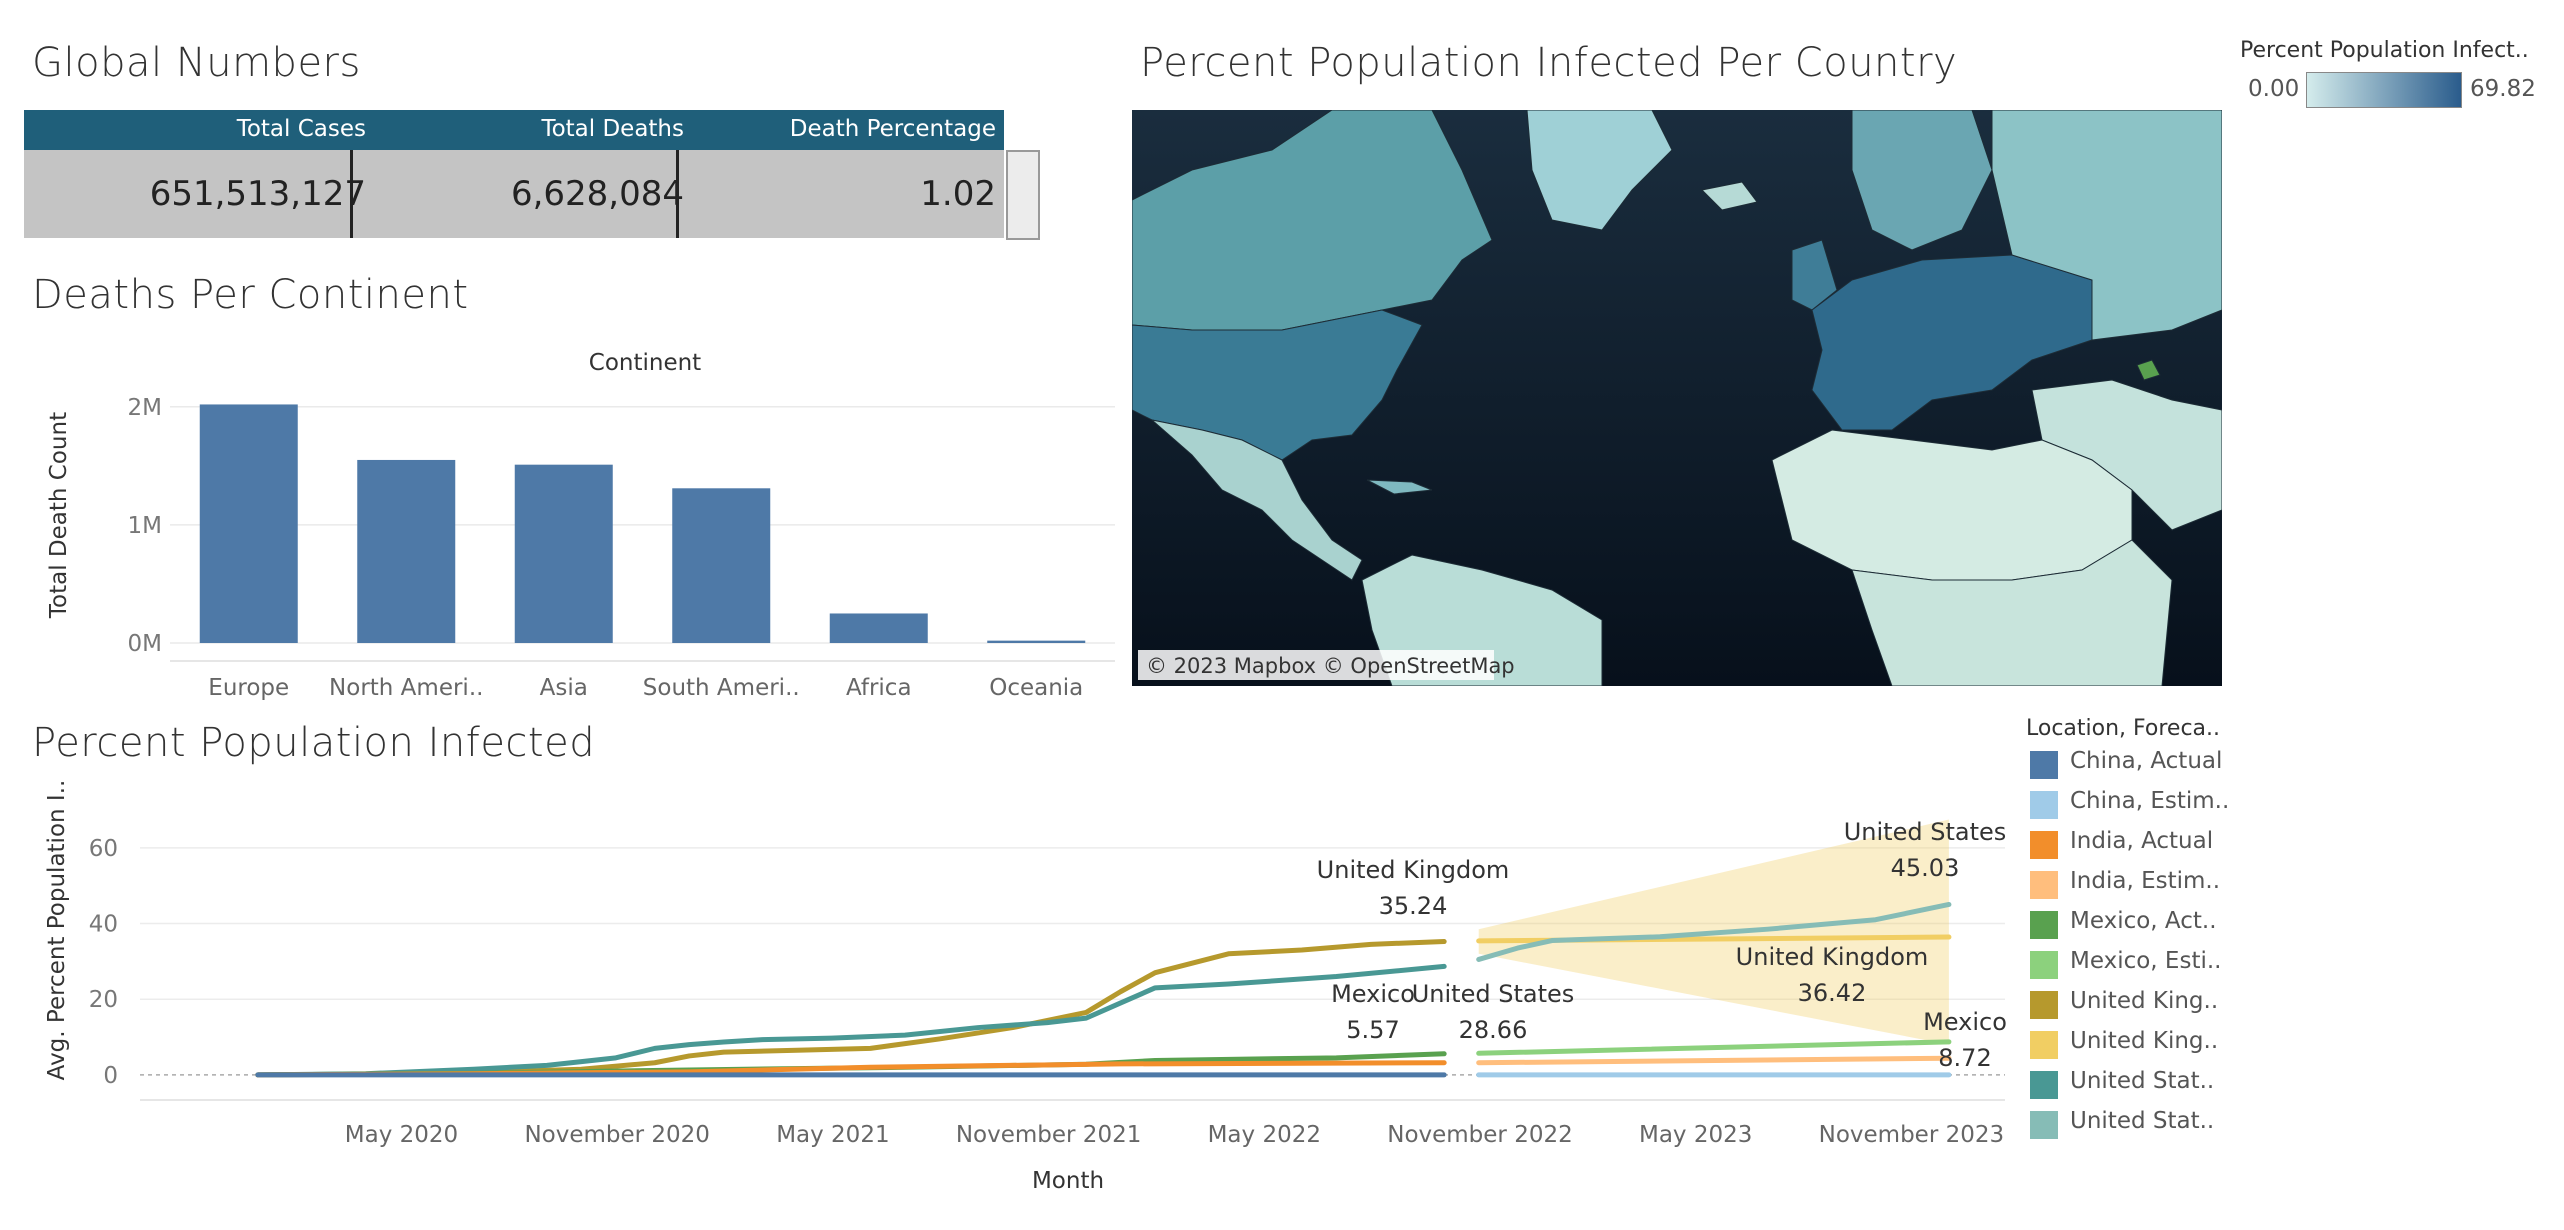 The width and height of the screenshot is (2564, 1230). Describe the element at coordinates (401, 1135) in the screenshot. I see `line-x-tick: May 2020` at that location.